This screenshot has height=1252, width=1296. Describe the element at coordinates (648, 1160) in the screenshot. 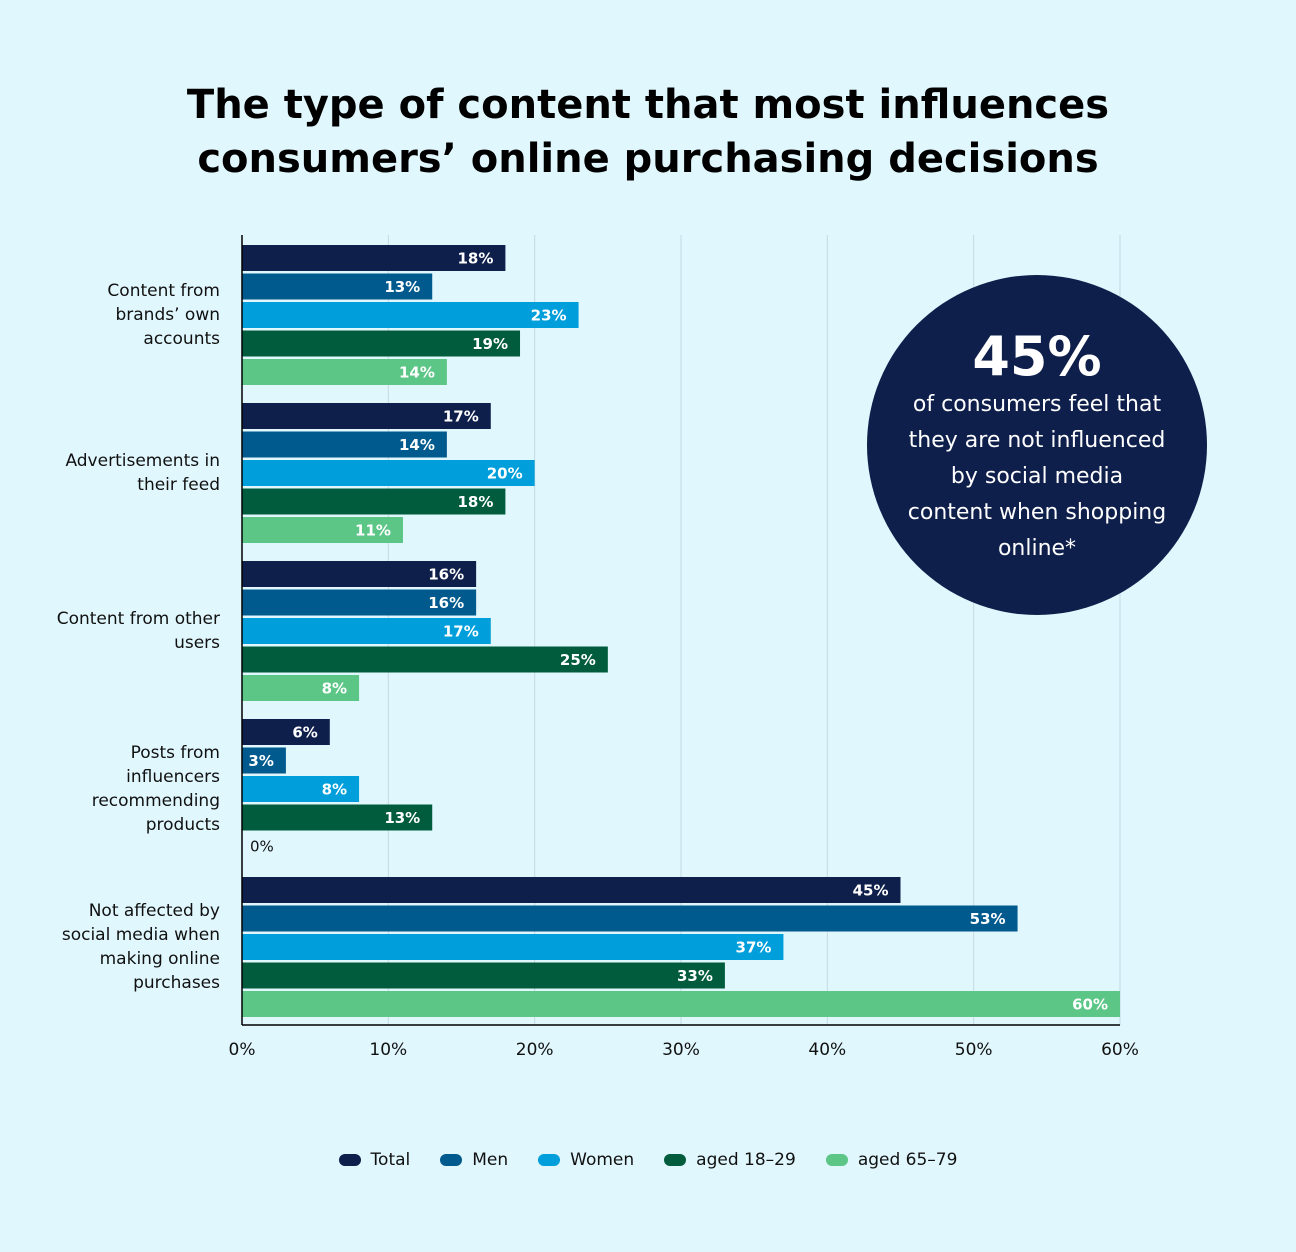

I see `legend: Total Men Women aged 18–29 aged 65–79` at that location.